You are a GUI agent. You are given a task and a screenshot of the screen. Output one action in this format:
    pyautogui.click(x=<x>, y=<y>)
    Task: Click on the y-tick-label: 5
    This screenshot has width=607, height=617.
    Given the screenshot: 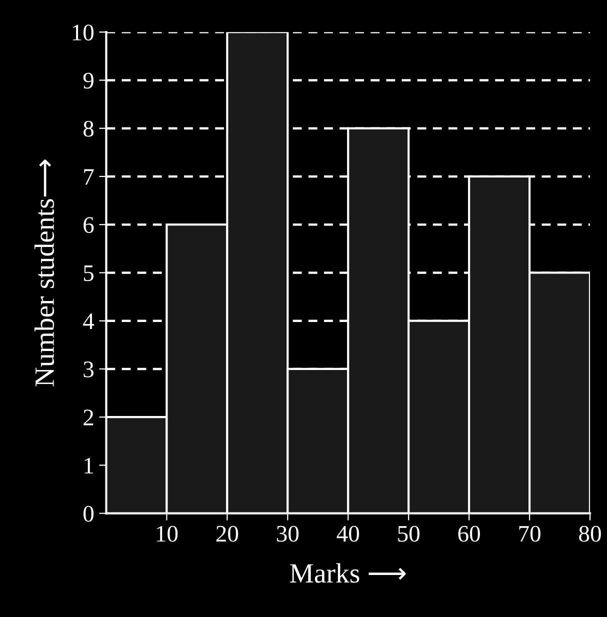 What is the action you would take?
    pyautogui.click(x=89, y=273)
    